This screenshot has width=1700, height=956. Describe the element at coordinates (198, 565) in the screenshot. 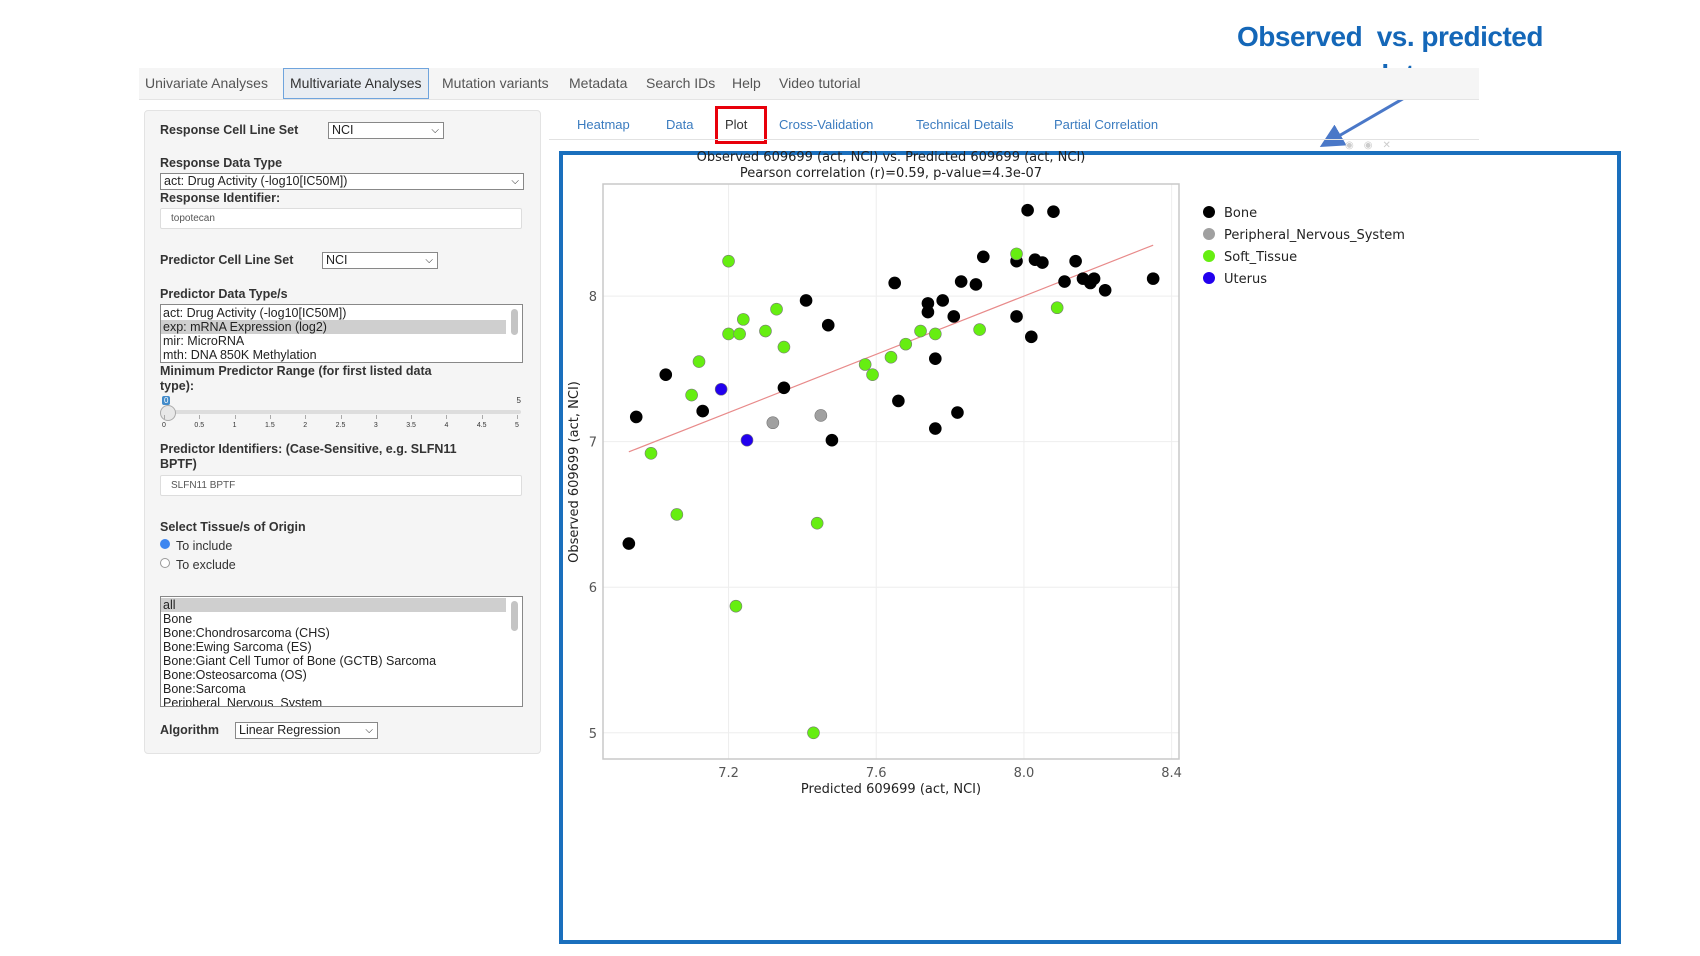

I see `radio-to-exclude: To exclude` at that location.